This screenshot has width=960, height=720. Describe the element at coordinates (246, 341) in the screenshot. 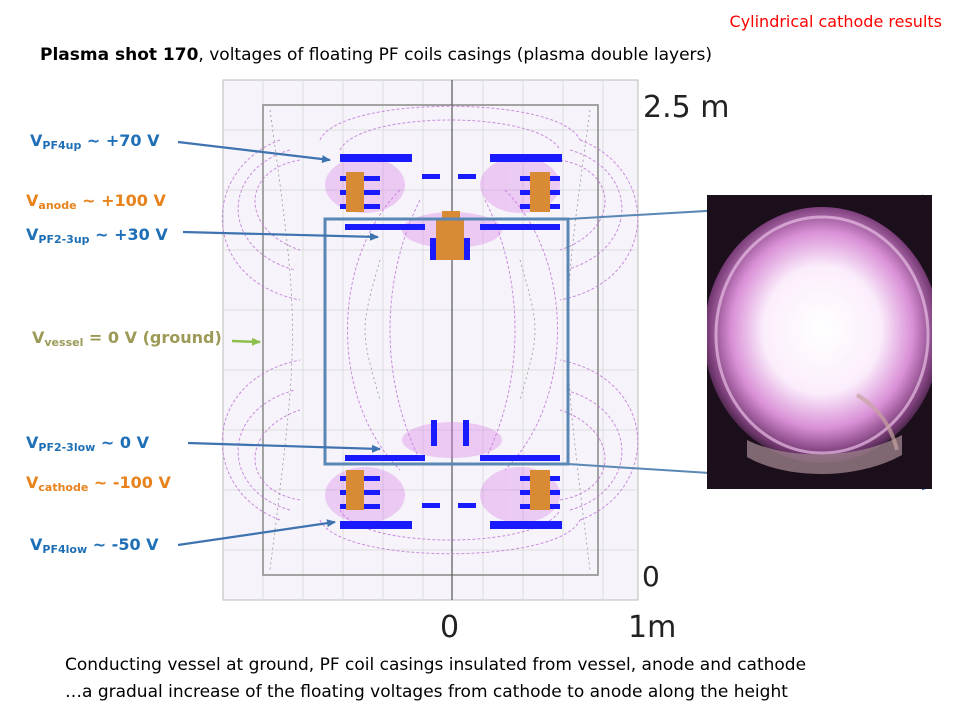

I see `arrow-vessel` at that location.